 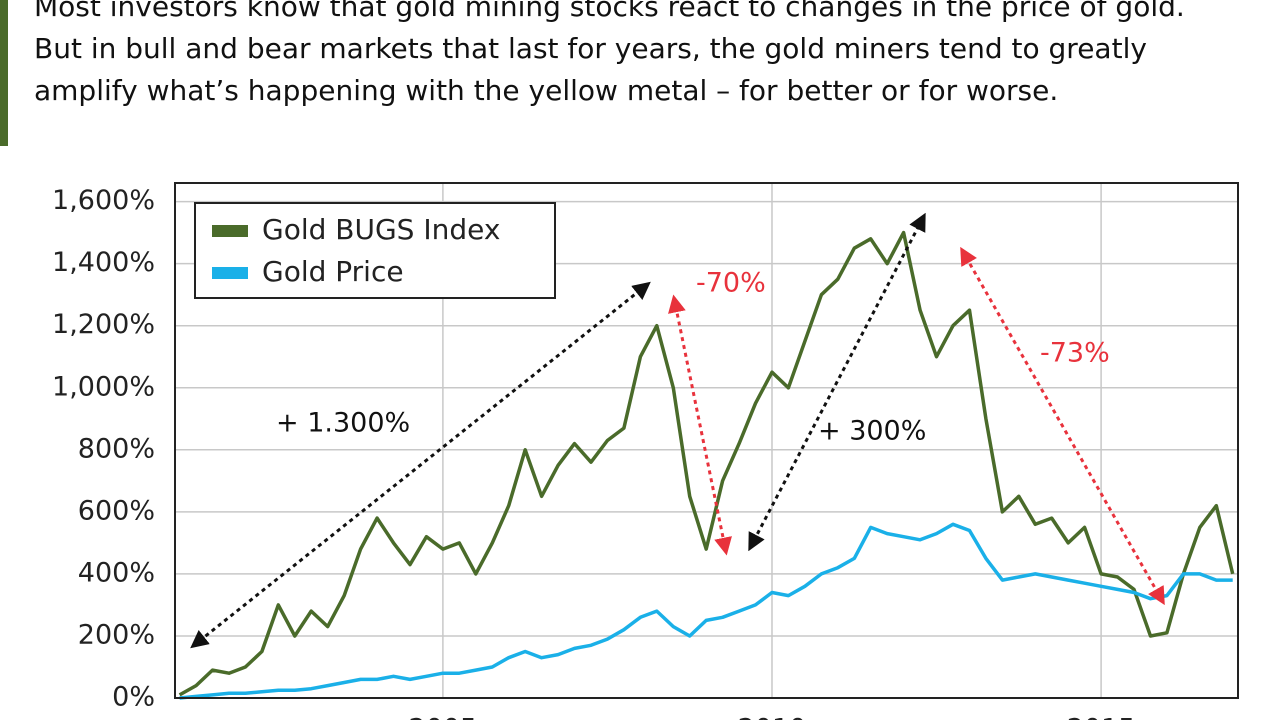 I want to click on x-tick-label: 2015, so click(x=1101, y=717).